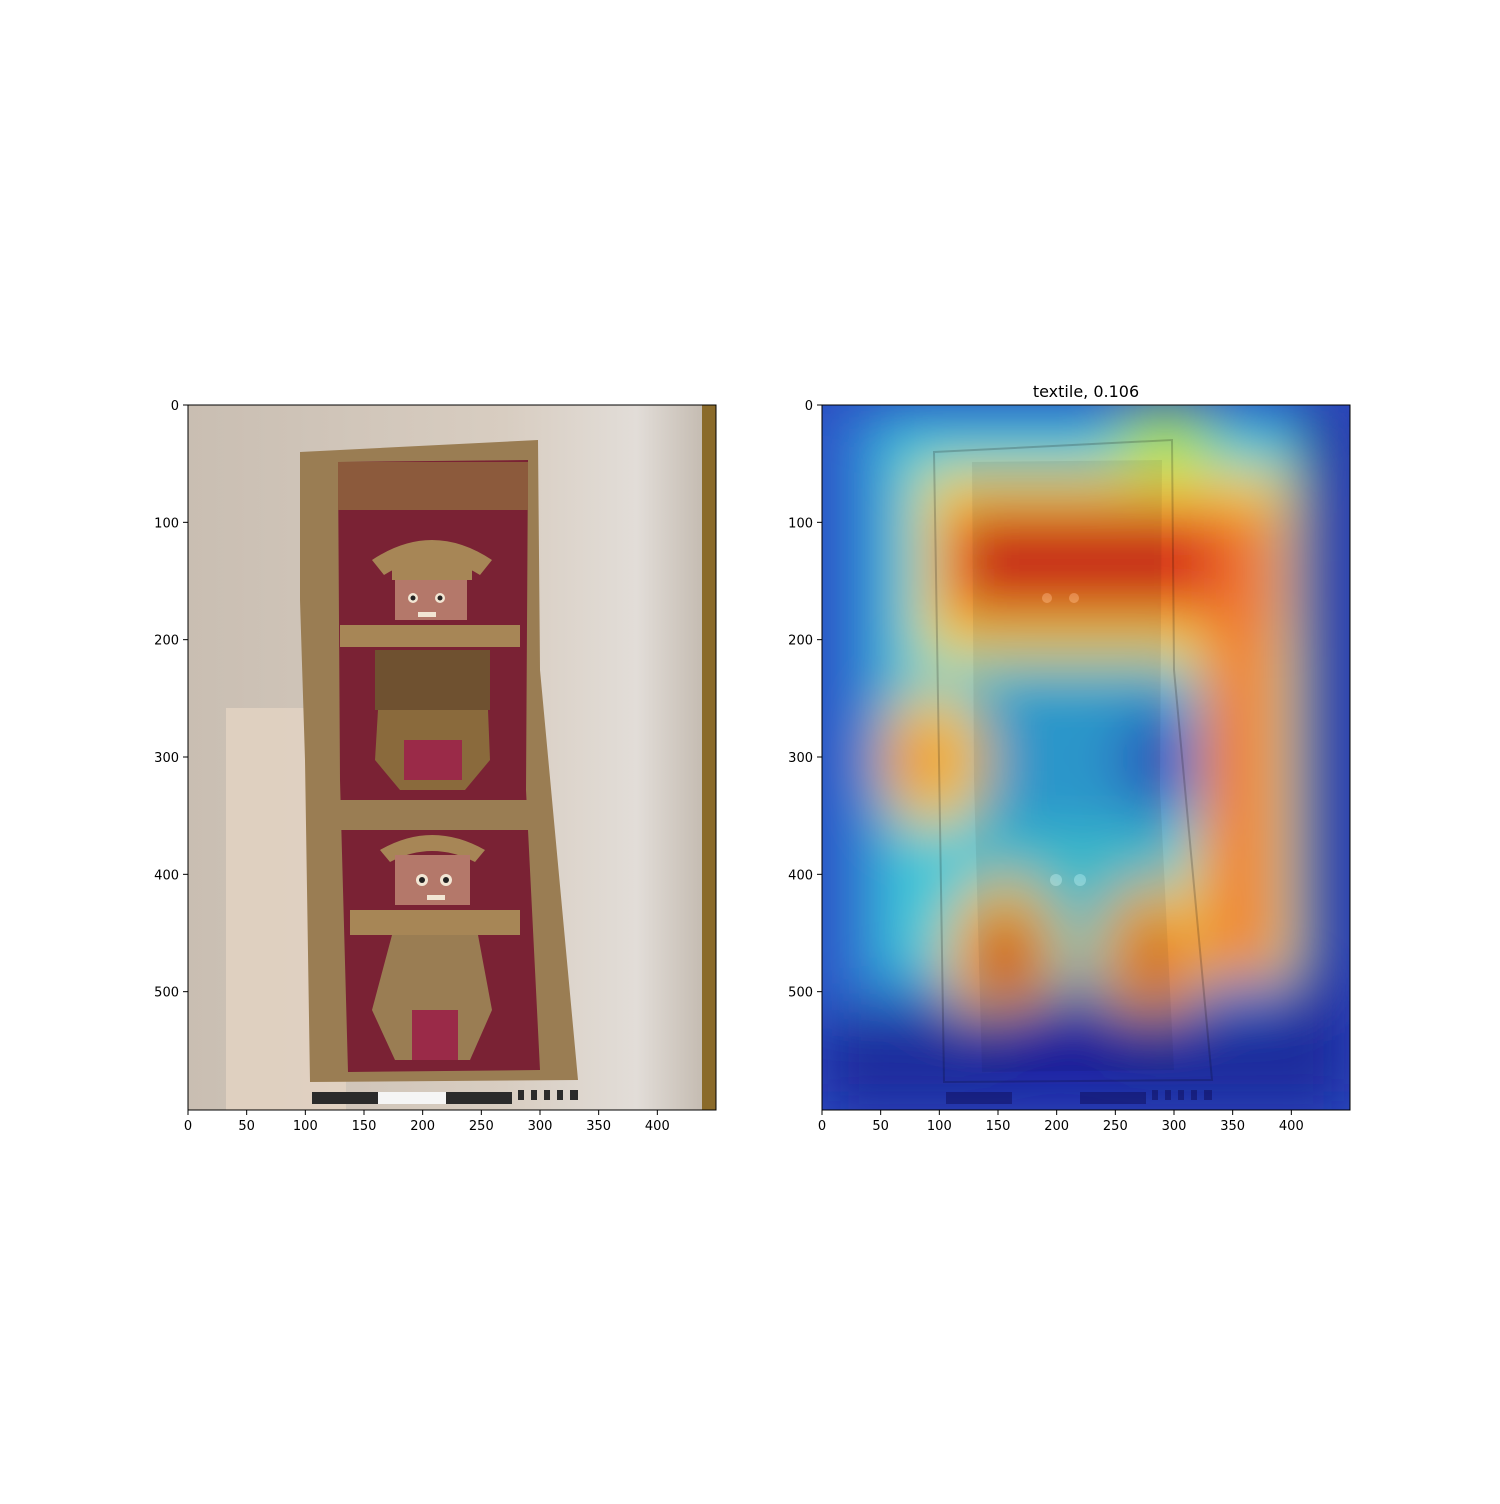 The image size is (1500, 1504). I want to click on lower-figure, so click(434, 930).